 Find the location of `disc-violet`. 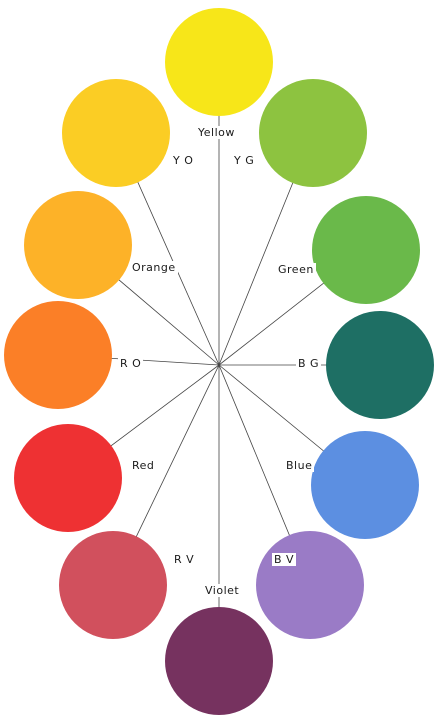

disc-violet is located at coordinates (219, 661).